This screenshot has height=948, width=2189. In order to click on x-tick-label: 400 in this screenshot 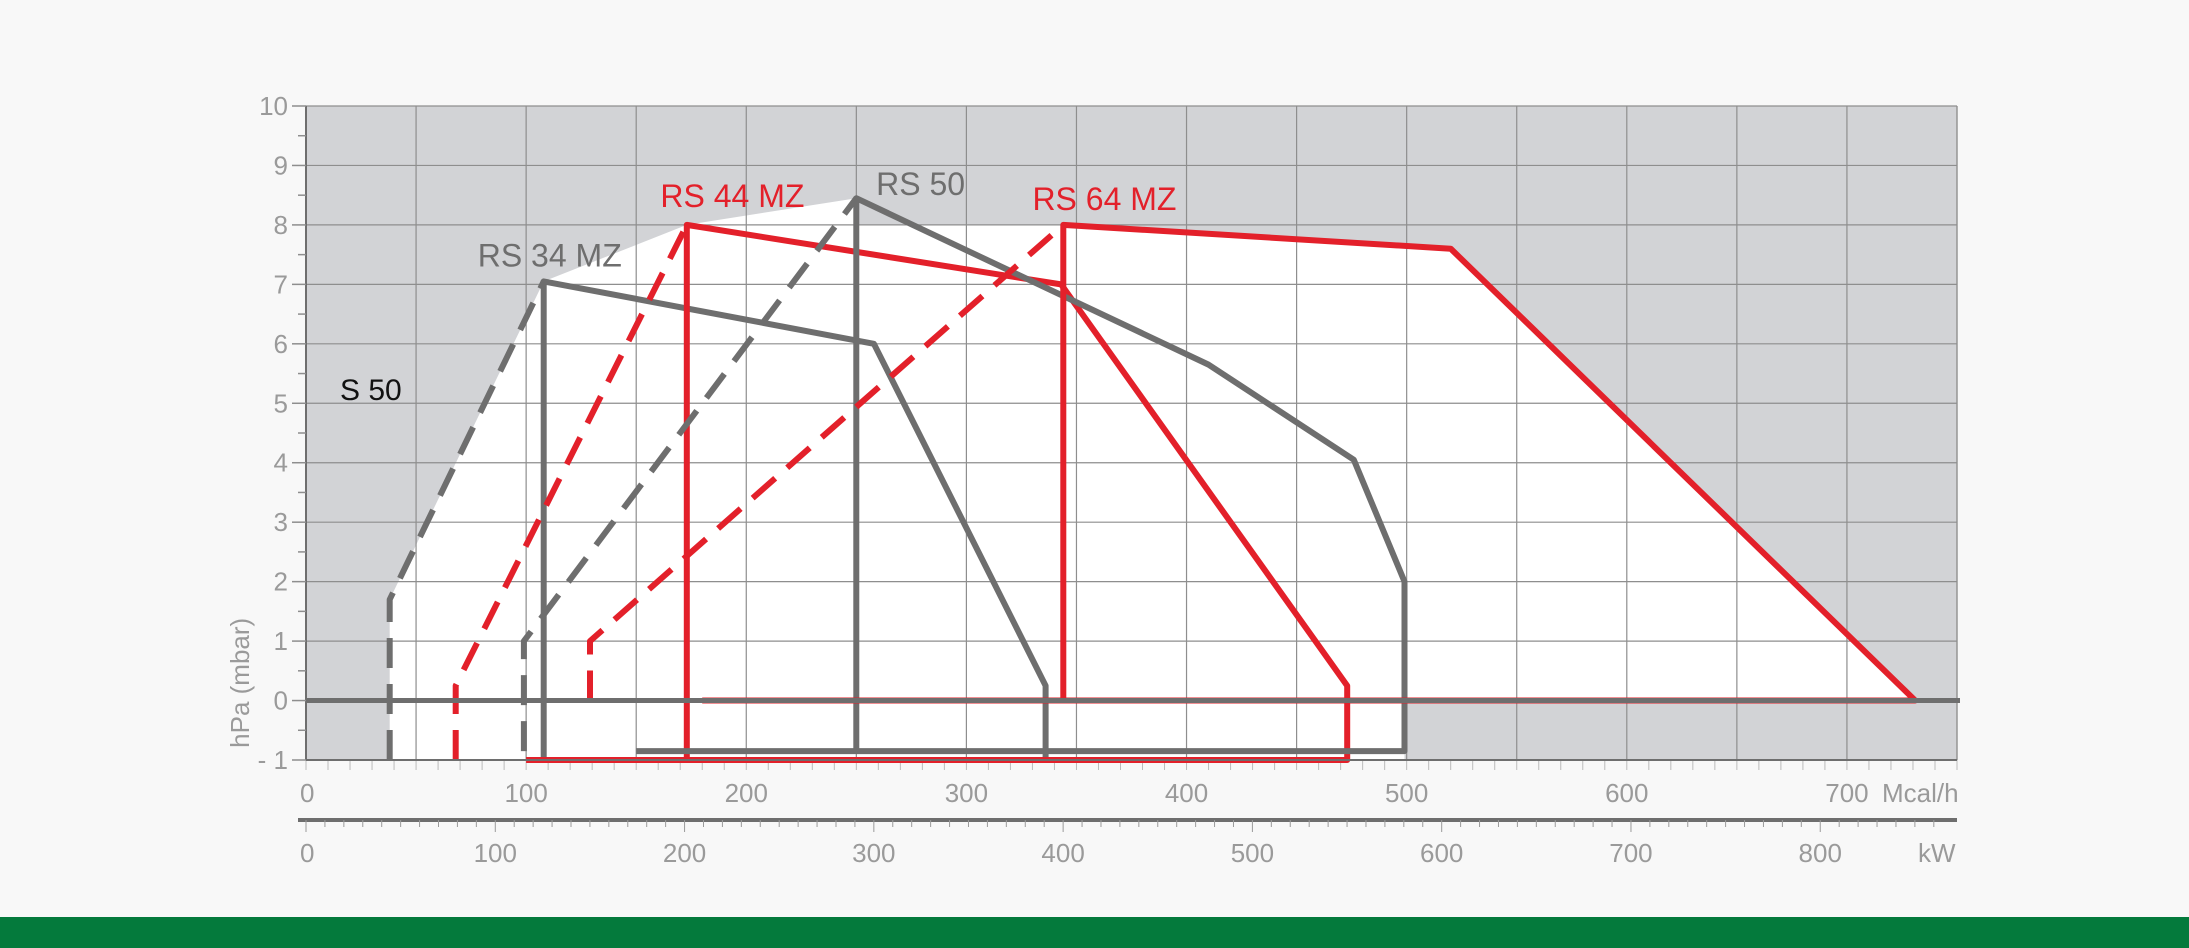, I will do `click(1186, 793)`.